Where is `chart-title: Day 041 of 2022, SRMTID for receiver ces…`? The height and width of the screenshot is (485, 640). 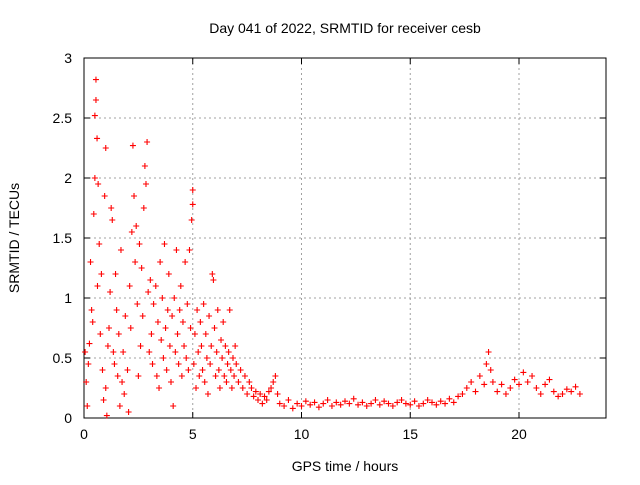
chart-title: Day 041 of 2022, SRMTID for receiver ces… is located at coordinates (345, 28).